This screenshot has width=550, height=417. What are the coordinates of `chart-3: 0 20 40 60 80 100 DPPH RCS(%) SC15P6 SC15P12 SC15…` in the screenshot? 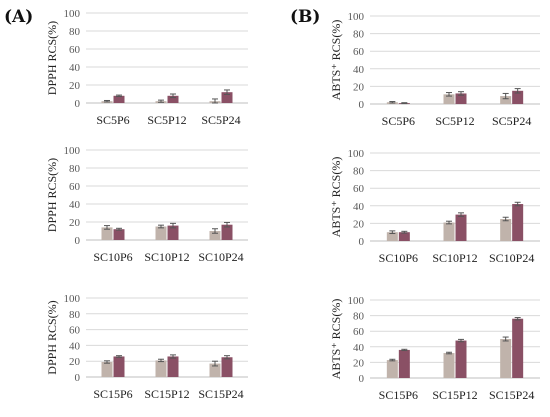 It's located at (146, 347).